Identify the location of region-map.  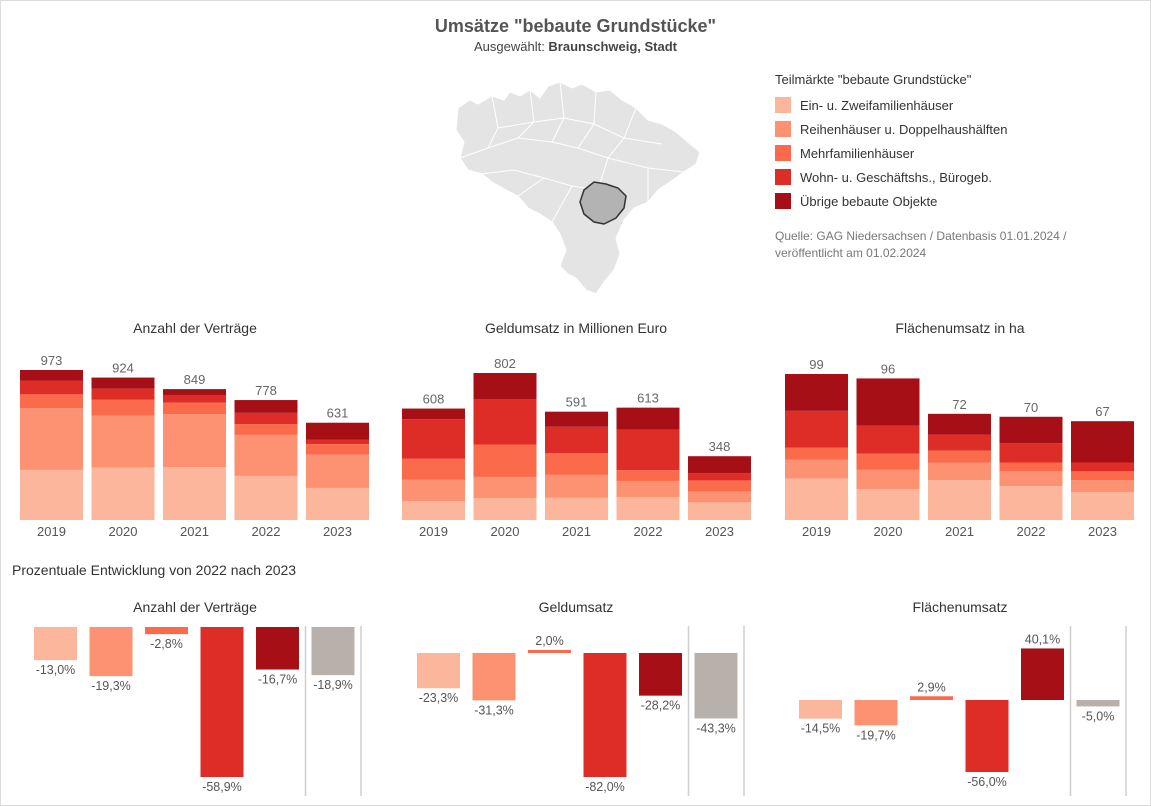
(578, 189).